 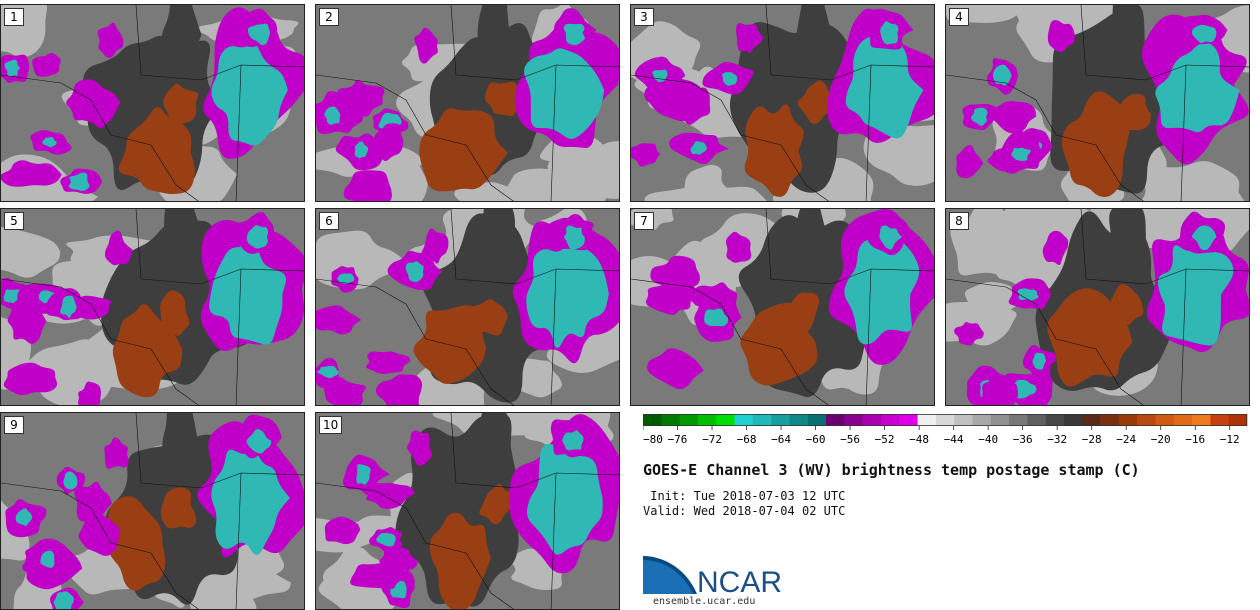 I want to click on panel-5: 5, so click(x=152, y=307).